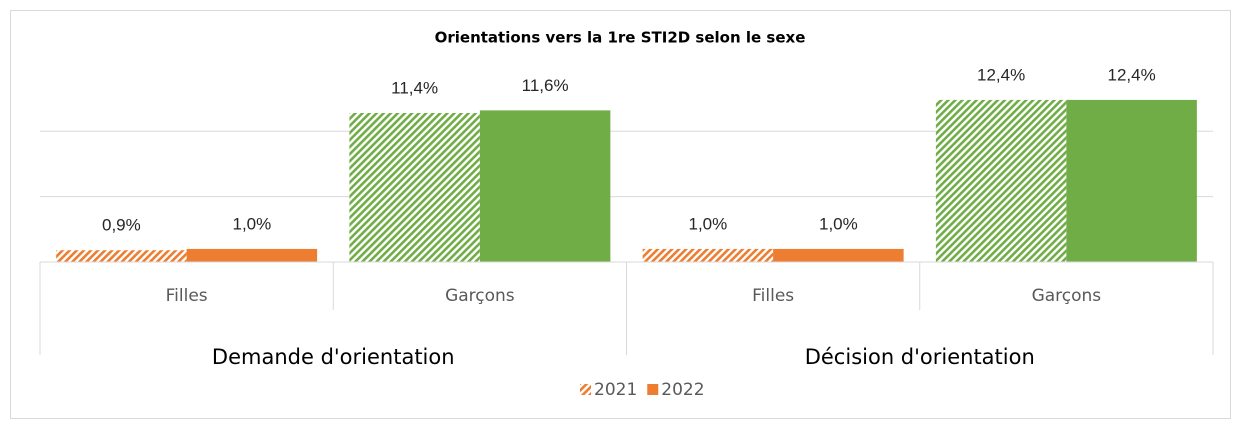  What do you see at coordinates (333, 357) in the screenshot?
I see `group-label: Demande d'orientation` at bounding box center [333, 357].